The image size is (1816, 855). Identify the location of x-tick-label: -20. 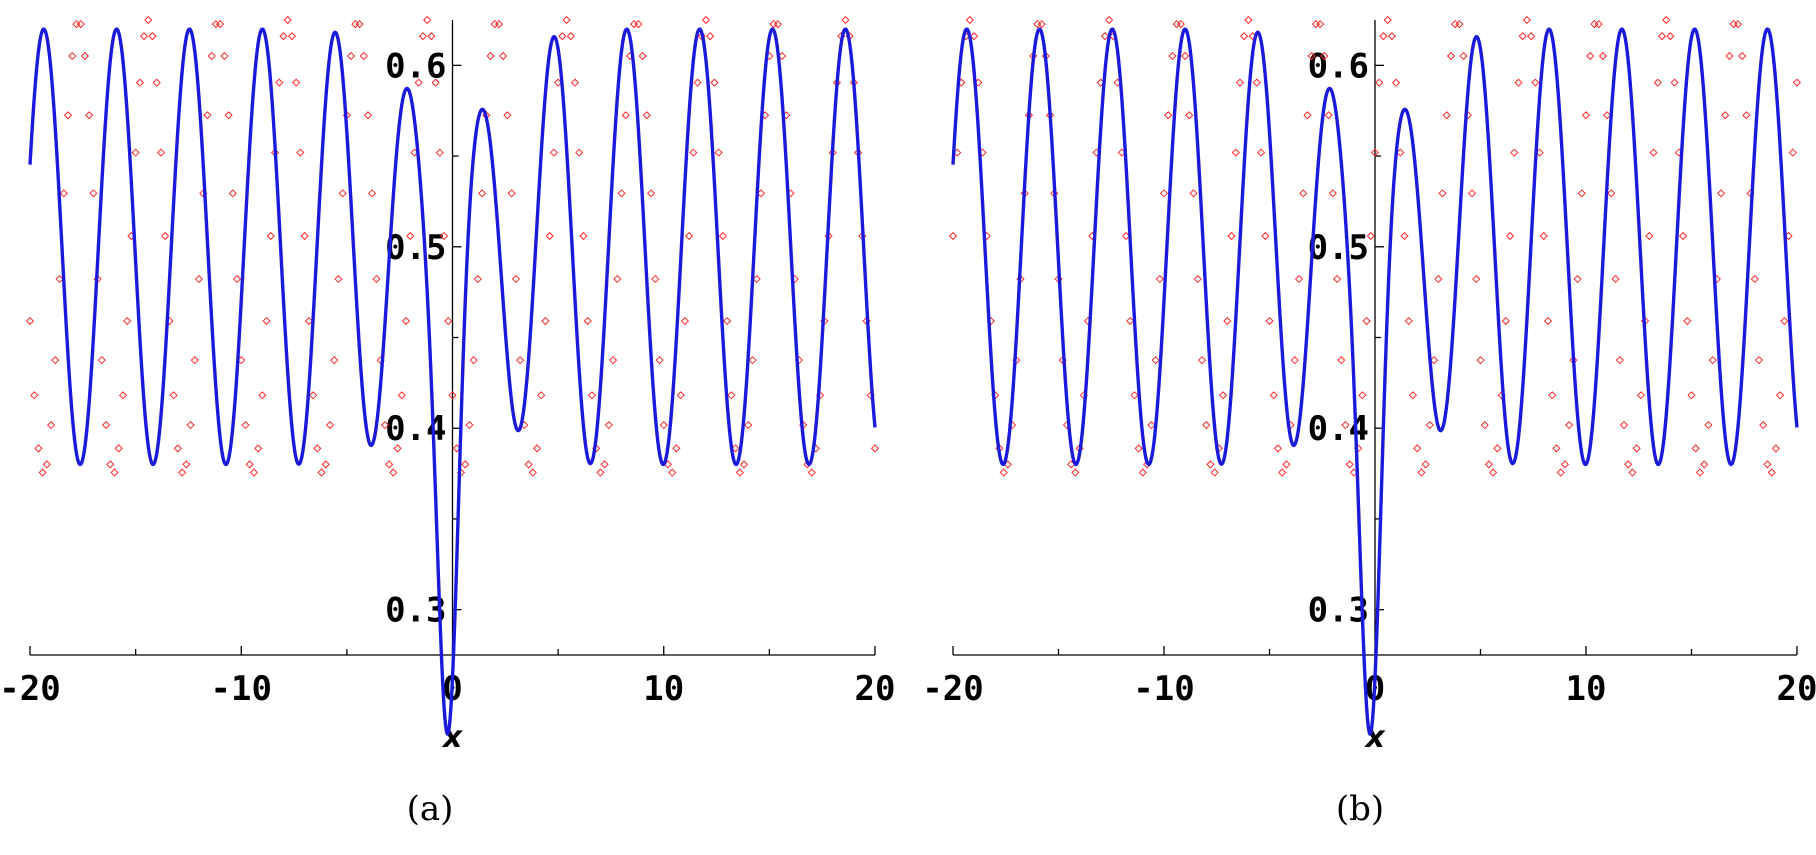
(952, 689).